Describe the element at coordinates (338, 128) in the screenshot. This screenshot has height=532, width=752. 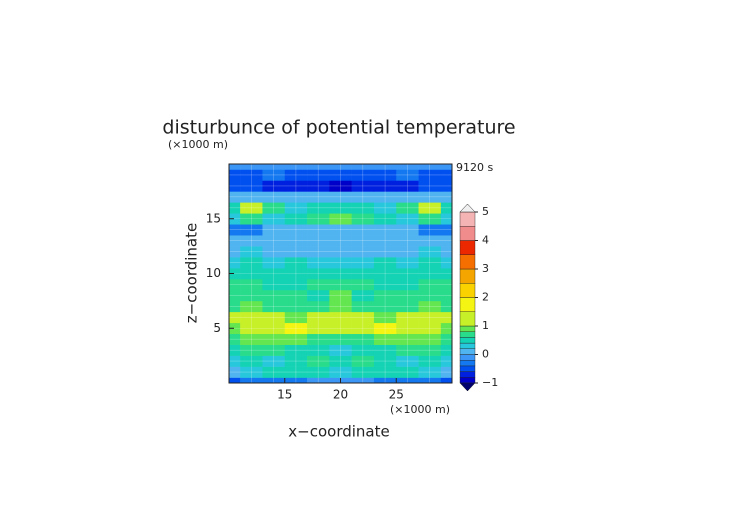
I see `chart-title: disturbunce of potential temperature` at that location.